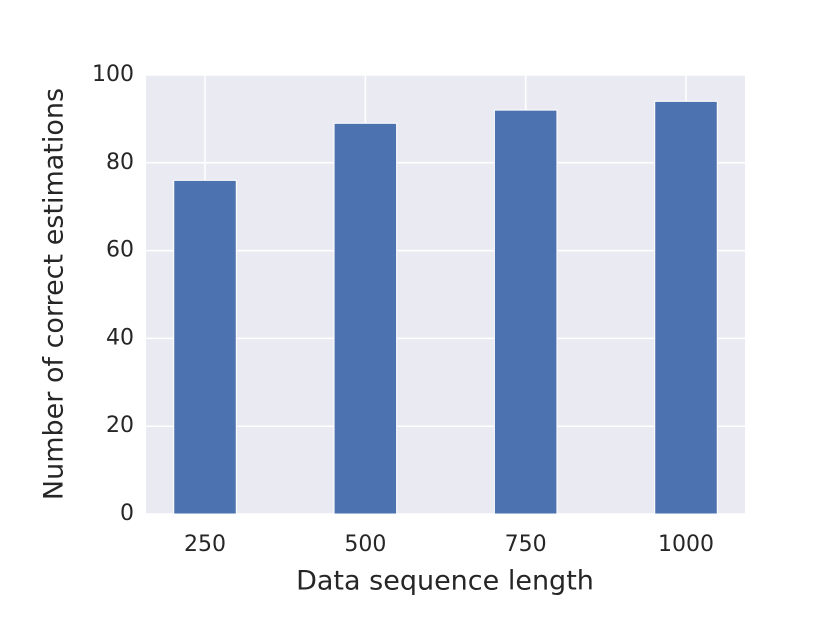 The height and width of the screenshot is (623, 830). Describe the element at coordinates (205, 544) in the screenshot. I see `x-tick-label: 250` at that location.